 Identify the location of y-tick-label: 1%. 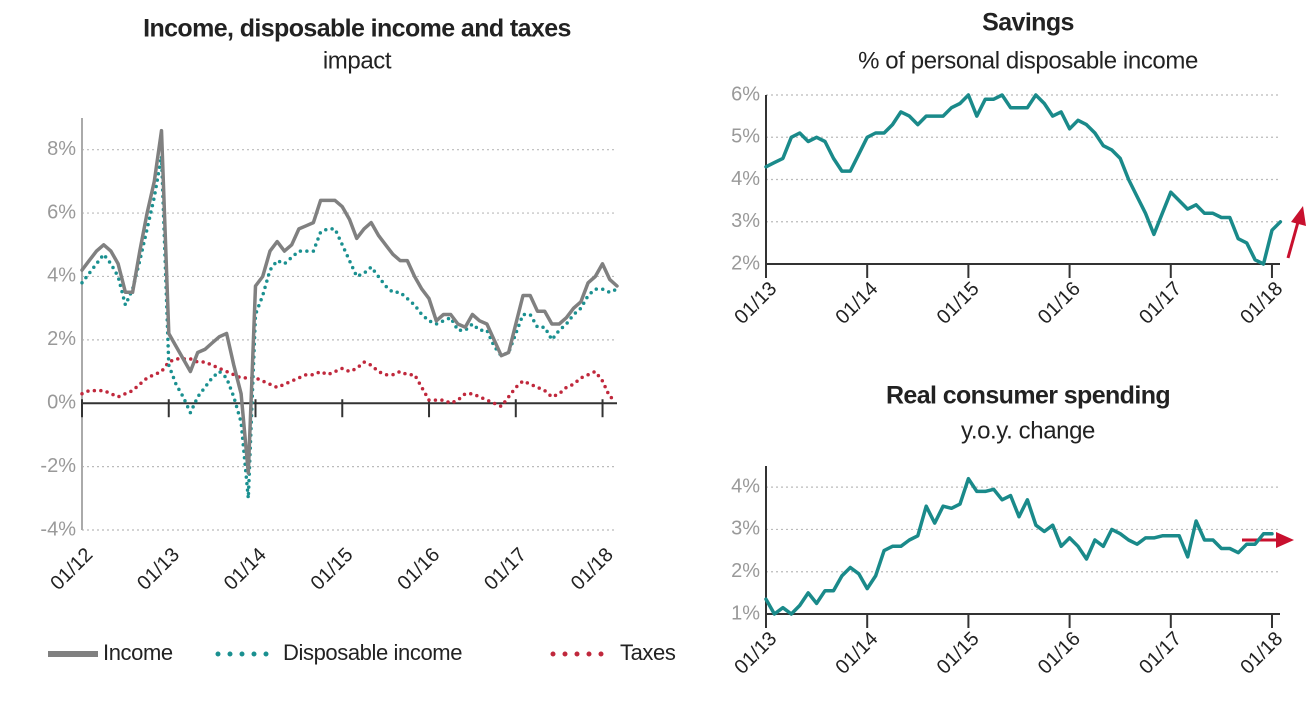
(745, 613).